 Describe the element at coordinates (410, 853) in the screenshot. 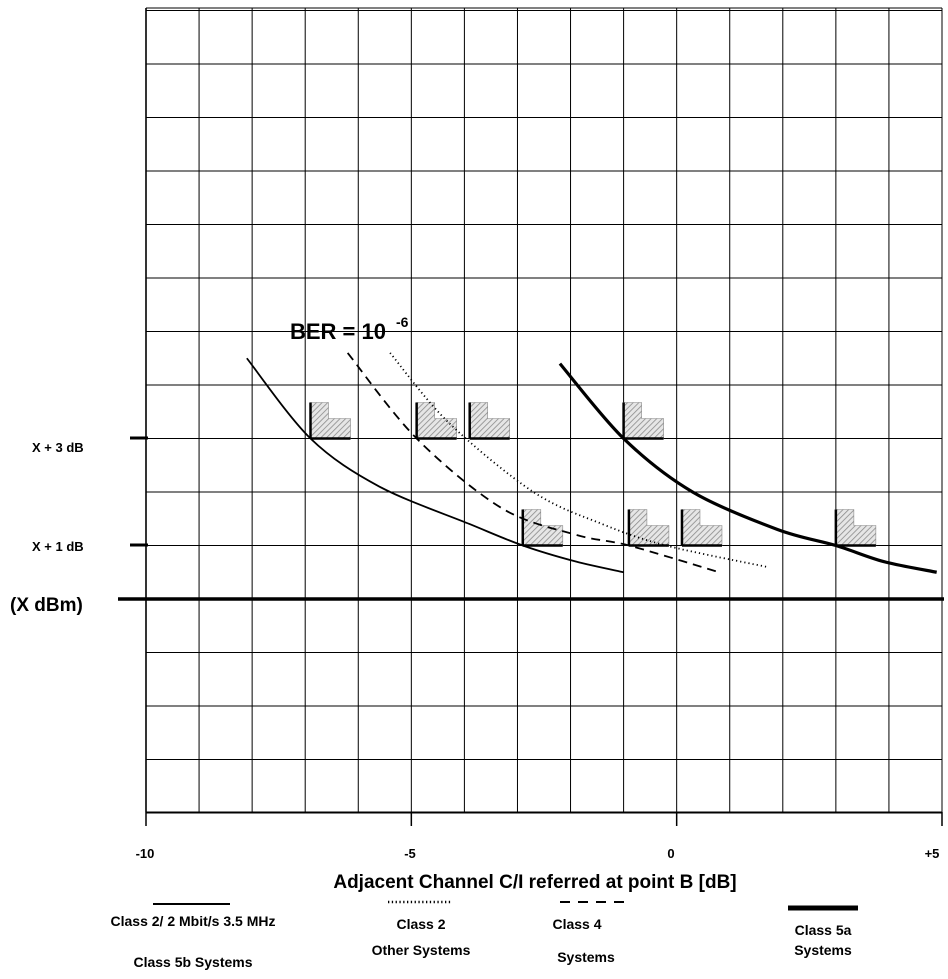

I see `x-tick-label-neg5: -5` at that location.